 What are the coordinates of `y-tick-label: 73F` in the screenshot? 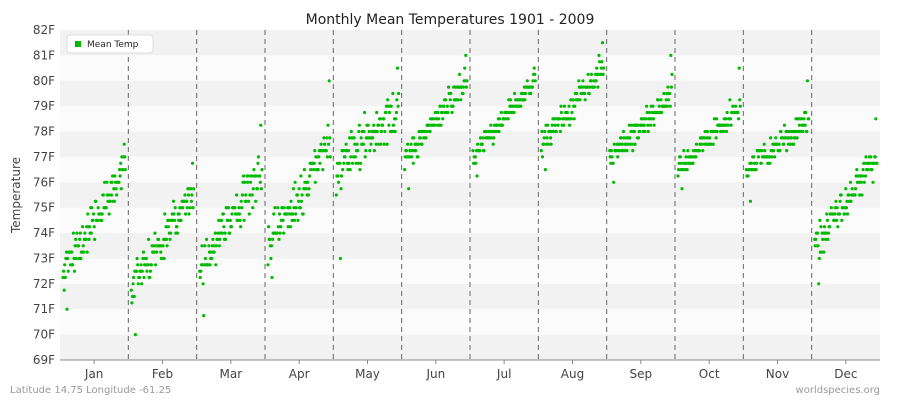 It's located at (44, 258).